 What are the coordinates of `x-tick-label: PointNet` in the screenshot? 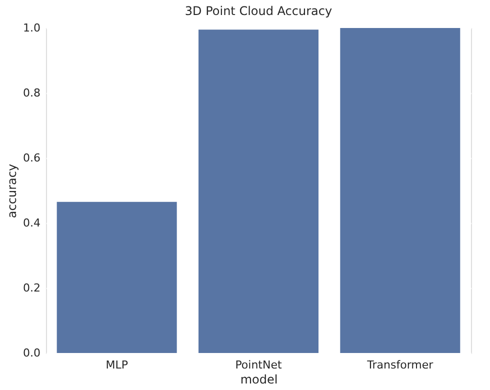 It's located at (258, 365).